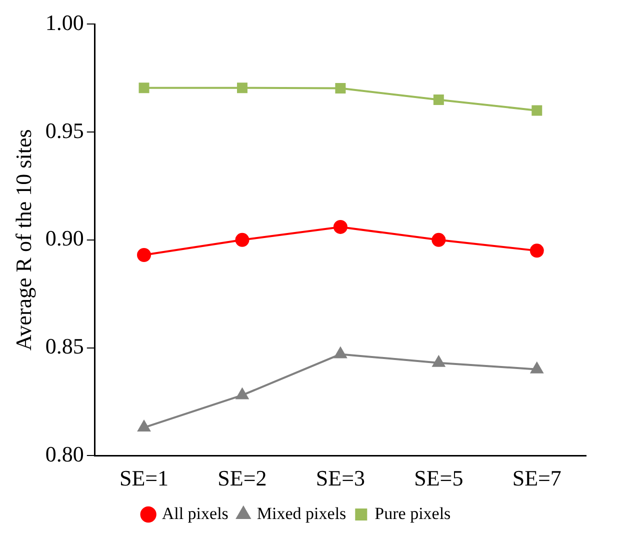 Image resolution: width=624 pixels, height=541 pixels. I want to click on x-tick-label: SE=3, so click(340, 478).